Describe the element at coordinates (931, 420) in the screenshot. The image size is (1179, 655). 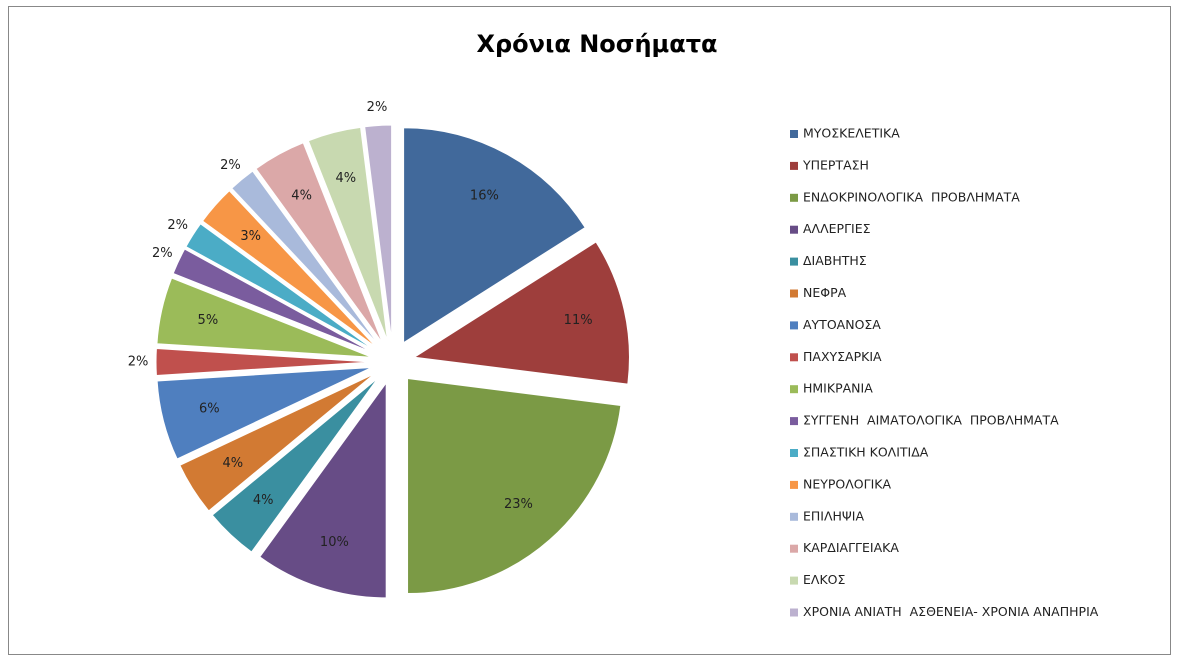
I see `legend-label: ΣΥΓΓΕΝΗ ΑΙΜΑΤΟΛΟΓΙΚΑ ΠΡΟΒΛΗΜΑΤΑ` at that location.